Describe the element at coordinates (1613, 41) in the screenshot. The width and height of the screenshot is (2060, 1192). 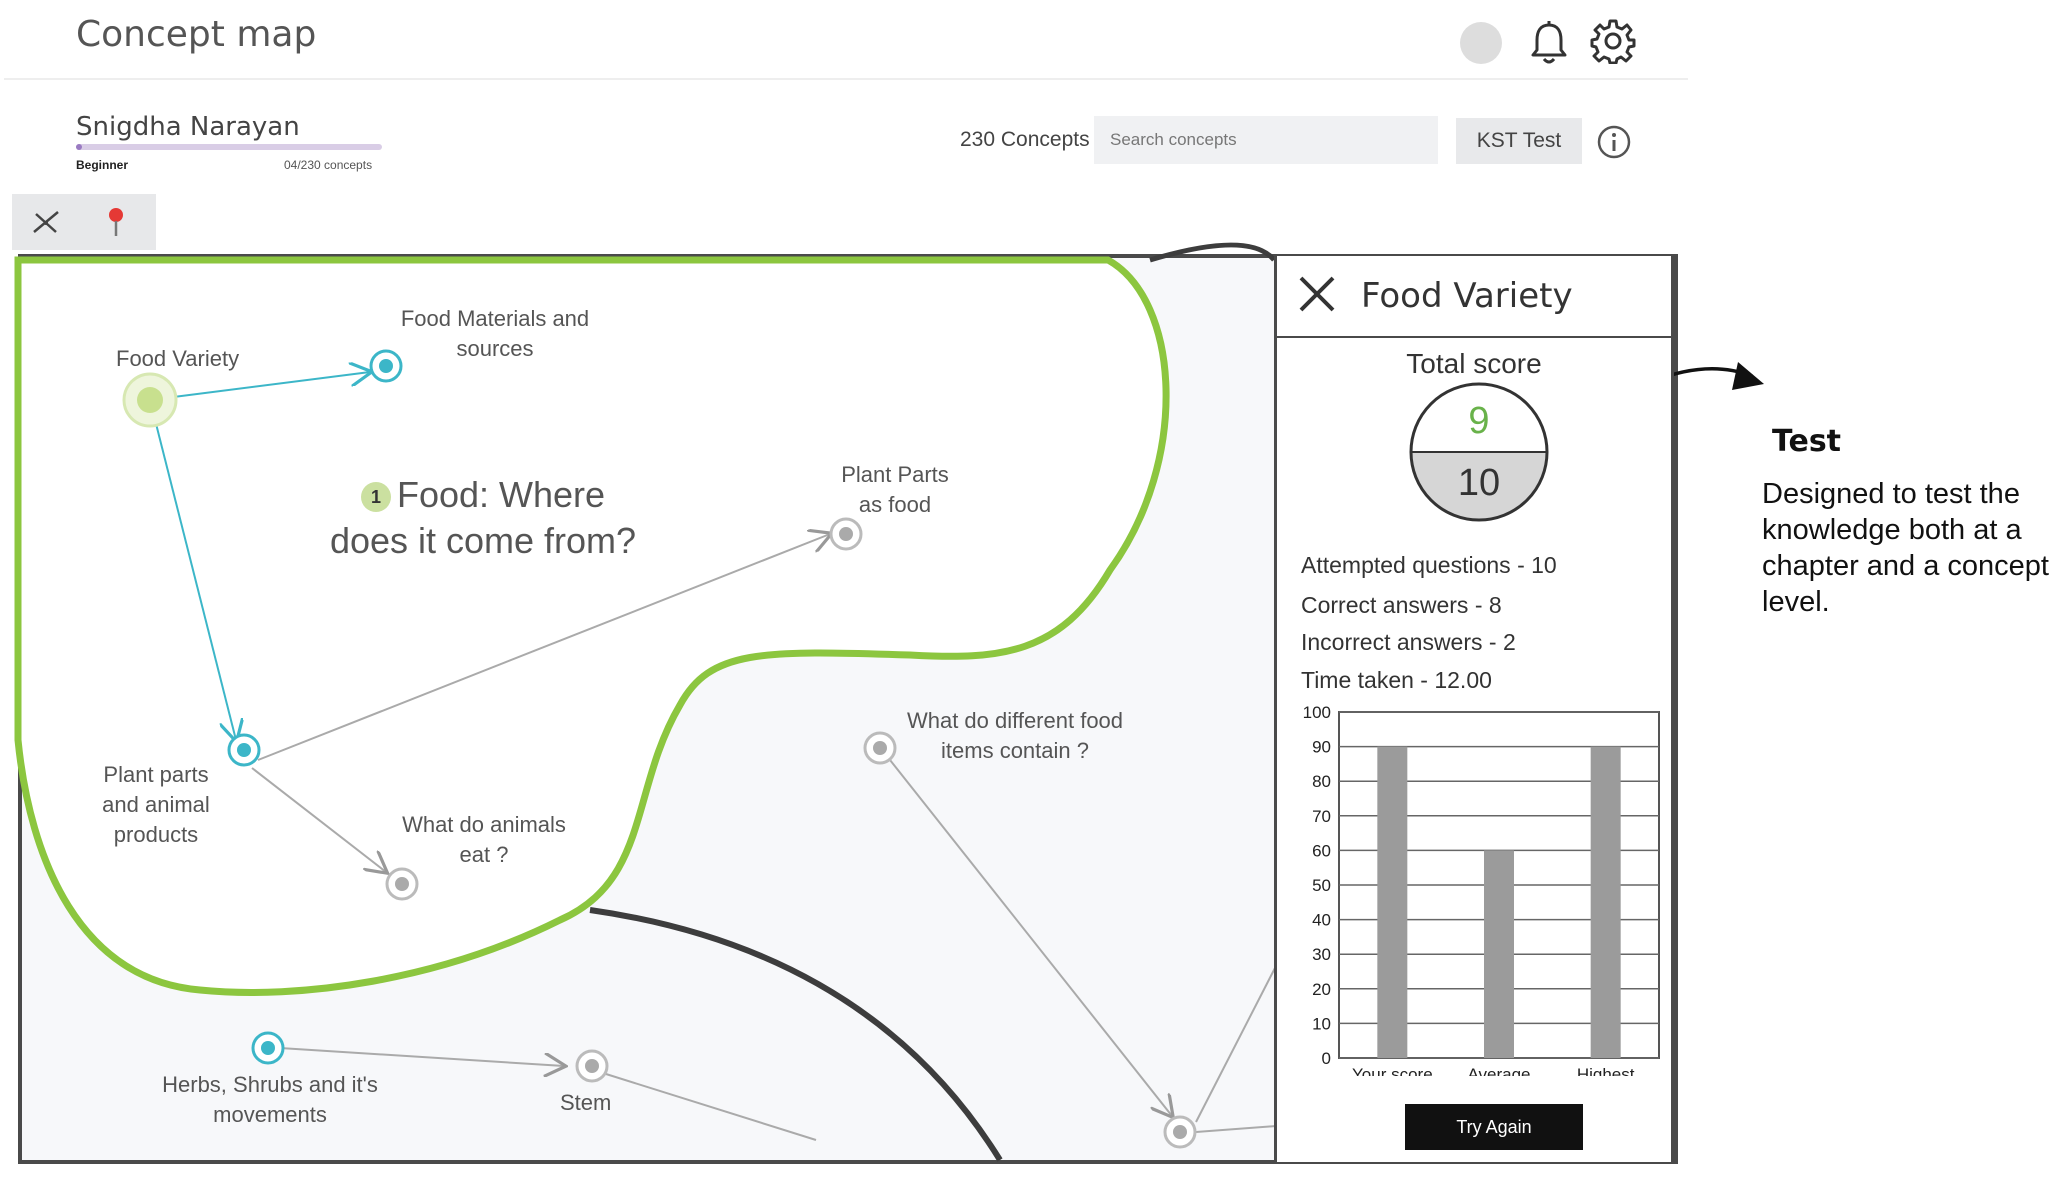
I see `gear-icon` at that location.